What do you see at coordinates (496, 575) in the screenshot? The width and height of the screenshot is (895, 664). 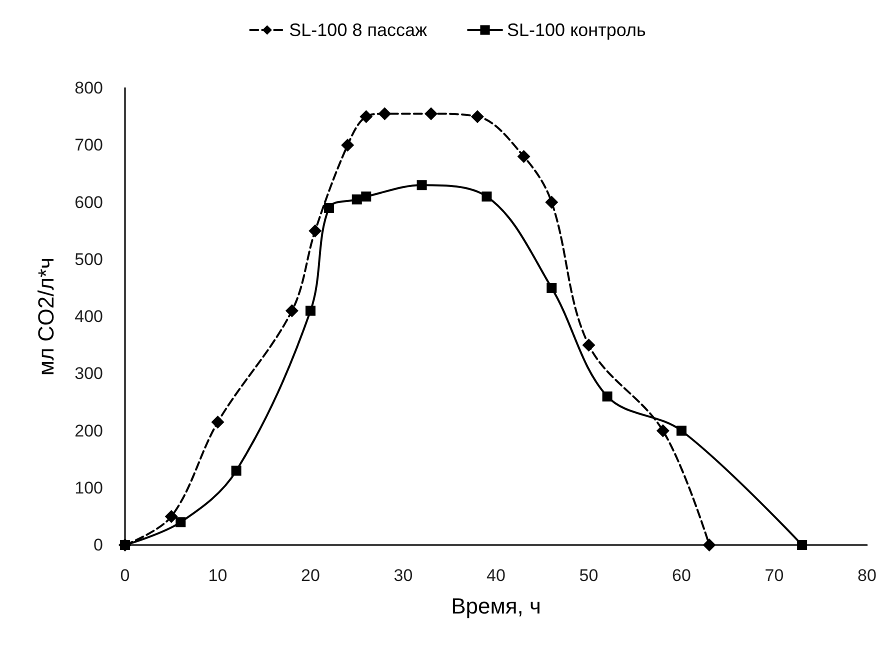 I see `x-tick-label: 40` at bounding box center [496, 575].